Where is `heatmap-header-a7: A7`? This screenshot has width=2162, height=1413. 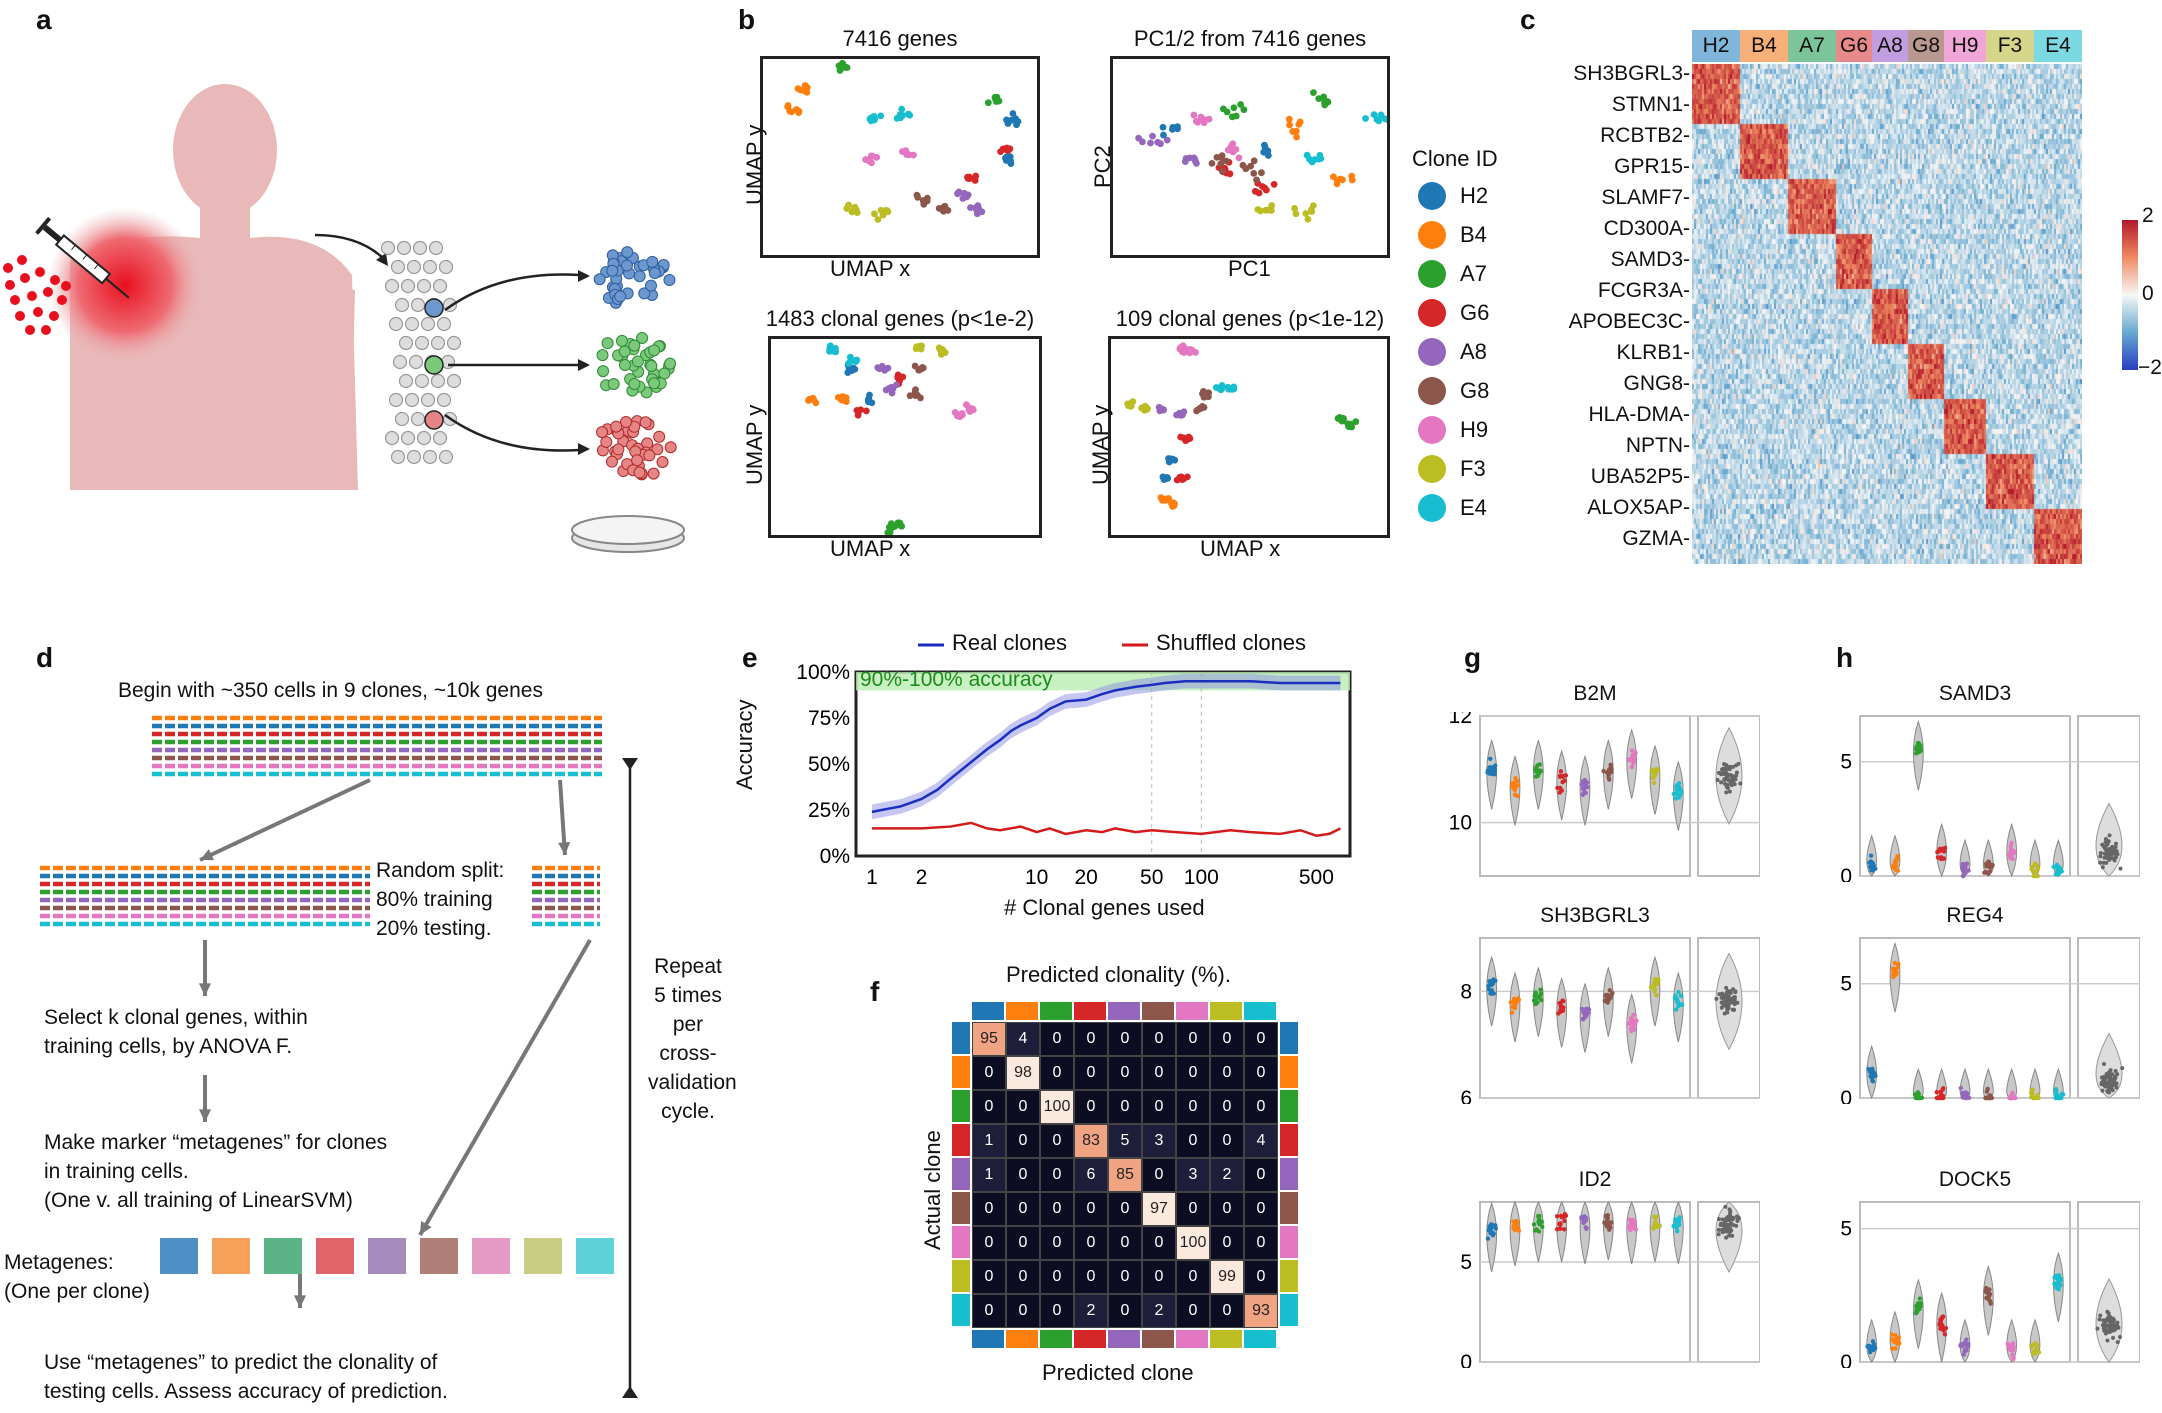
heatmap-header-a7: A7 is located at coordinates (1812, 46).